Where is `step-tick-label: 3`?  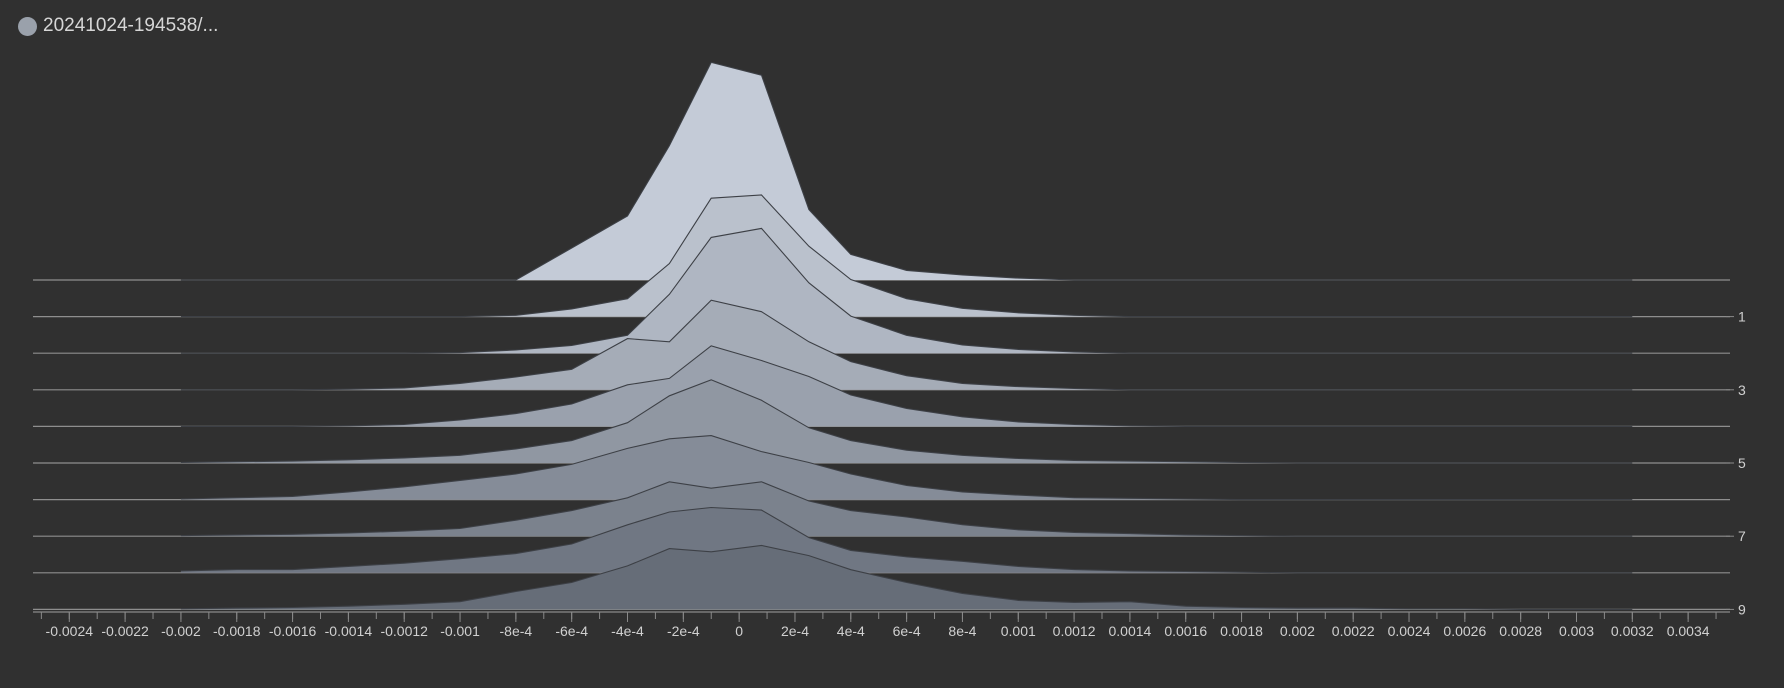 step-tick-label: 3 is located at coordinates (1742, 390).